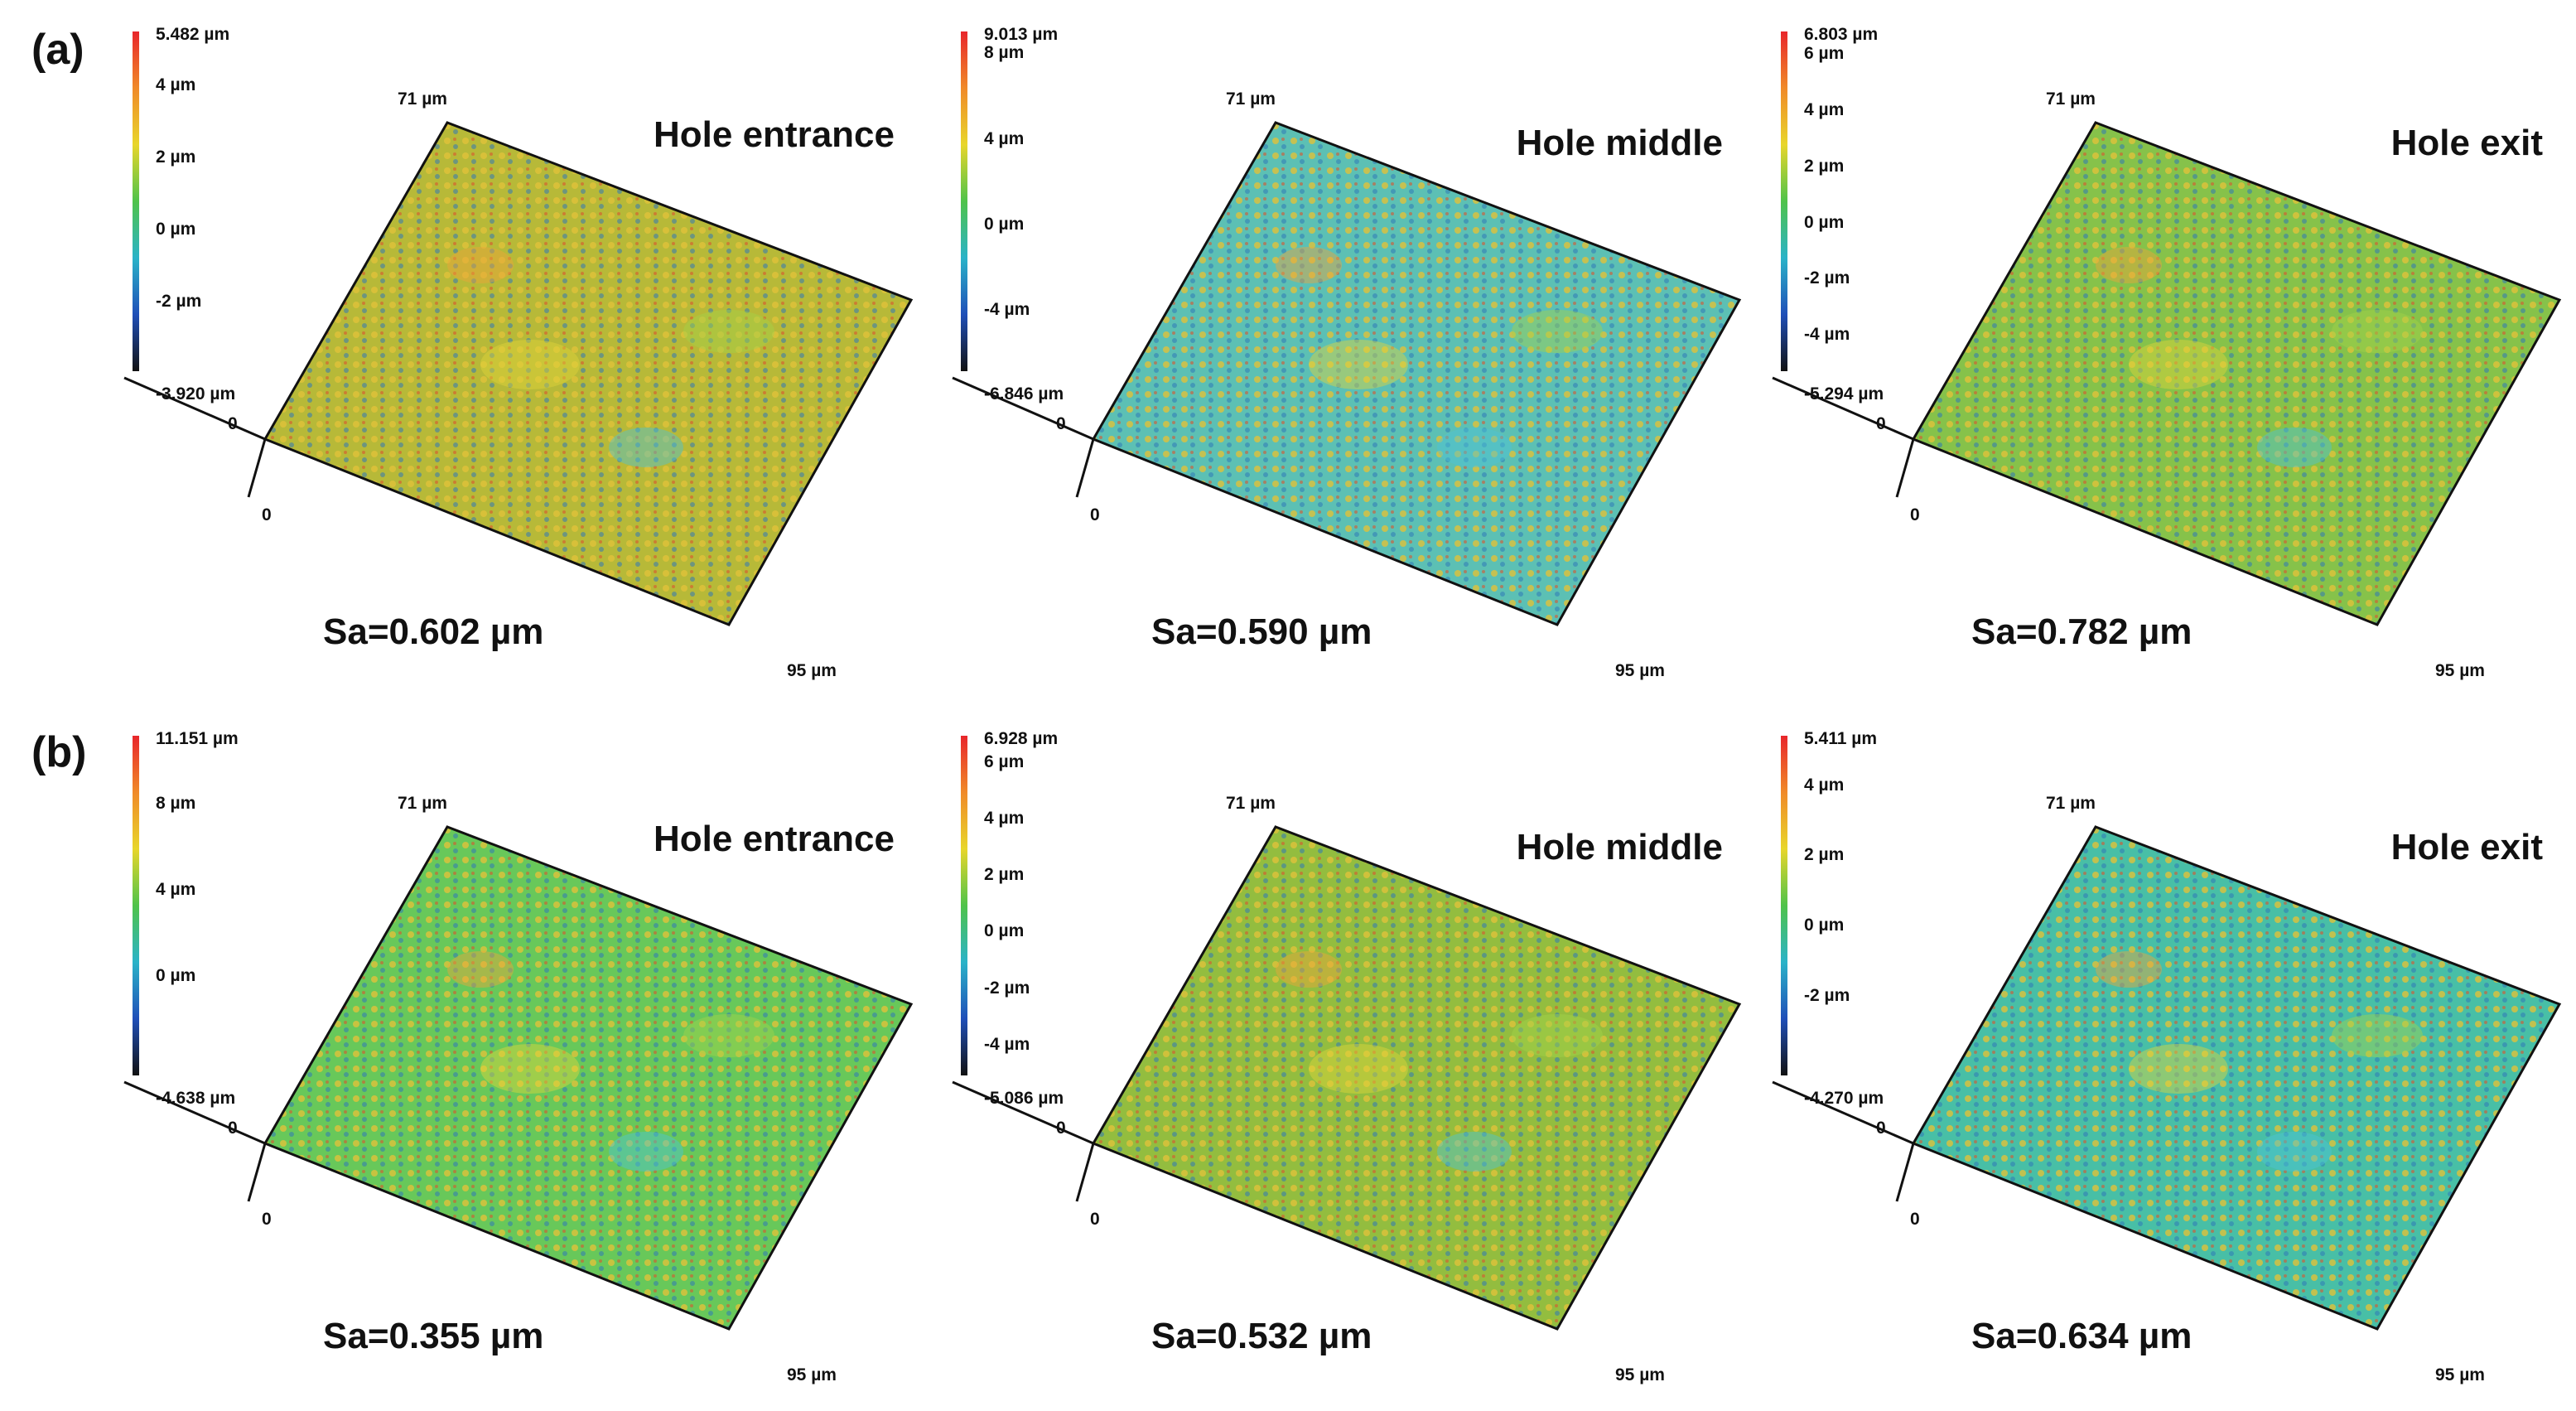  I want to click on sa-value: Sa=0.634 µm, so click(2081, 1336).